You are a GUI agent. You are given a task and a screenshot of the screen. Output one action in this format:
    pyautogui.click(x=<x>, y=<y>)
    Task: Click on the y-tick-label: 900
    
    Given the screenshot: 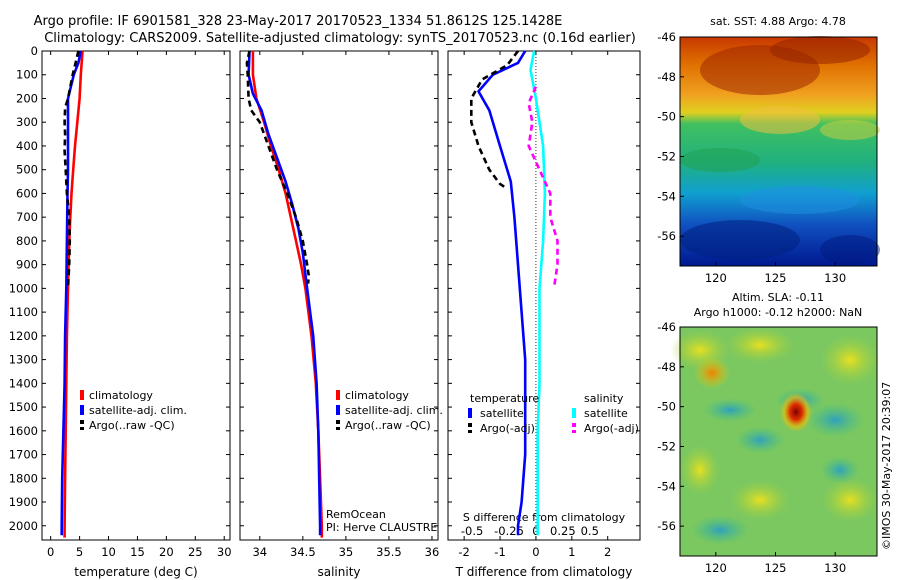 What is the action you would take?
    pyautogui.click(x=27, y=265)
    